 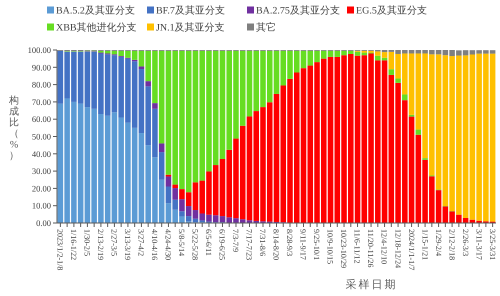 What do you see at coordinates (330, 246) in the screenshot?
I see `x-tick-label: 10/9-10/15` at bounding box center [330, 246].